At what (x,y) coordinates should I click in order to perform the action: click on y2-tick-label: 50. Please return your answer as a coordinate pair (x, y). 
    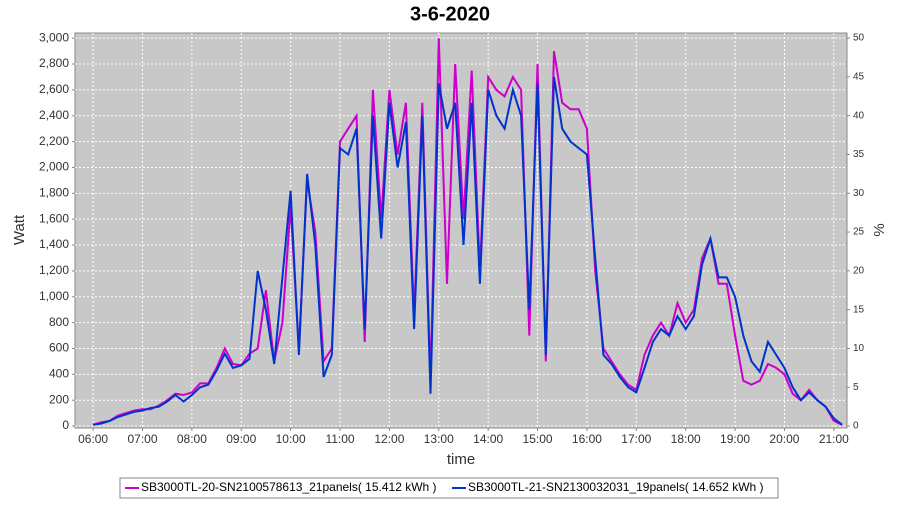
    Looking at the image, I should click on (859, 38).